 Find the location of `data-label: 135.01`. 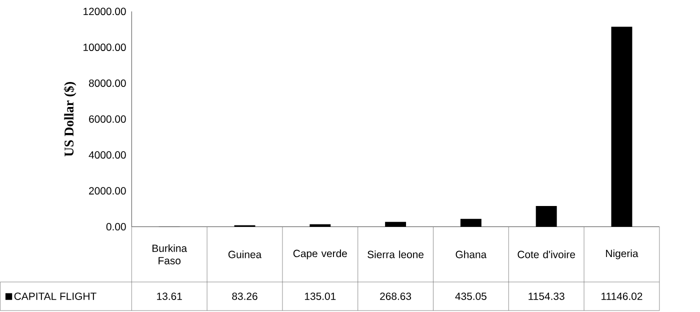

data-label: 135.01 is located at coordinates (320, 296).